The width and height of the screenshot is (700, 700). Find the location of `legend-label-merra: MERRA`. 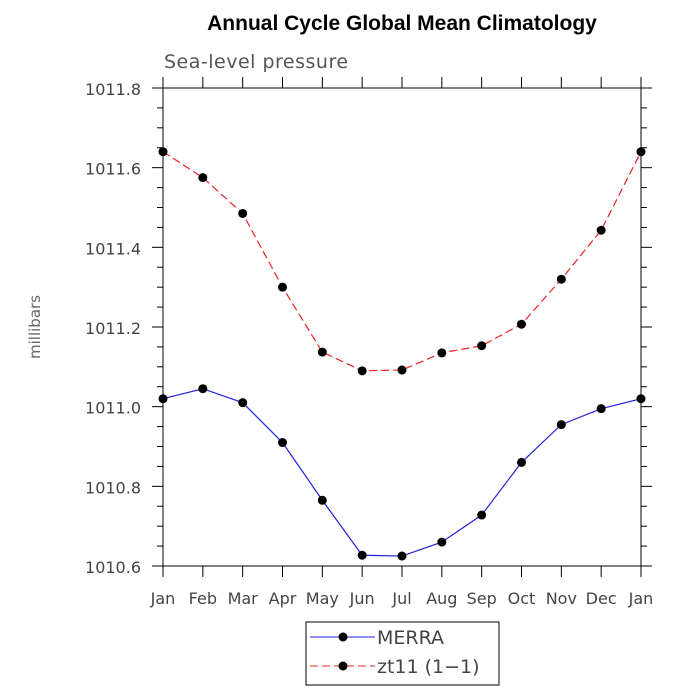

legend-label-merra: MERRA is located at coordinates (410, 638).